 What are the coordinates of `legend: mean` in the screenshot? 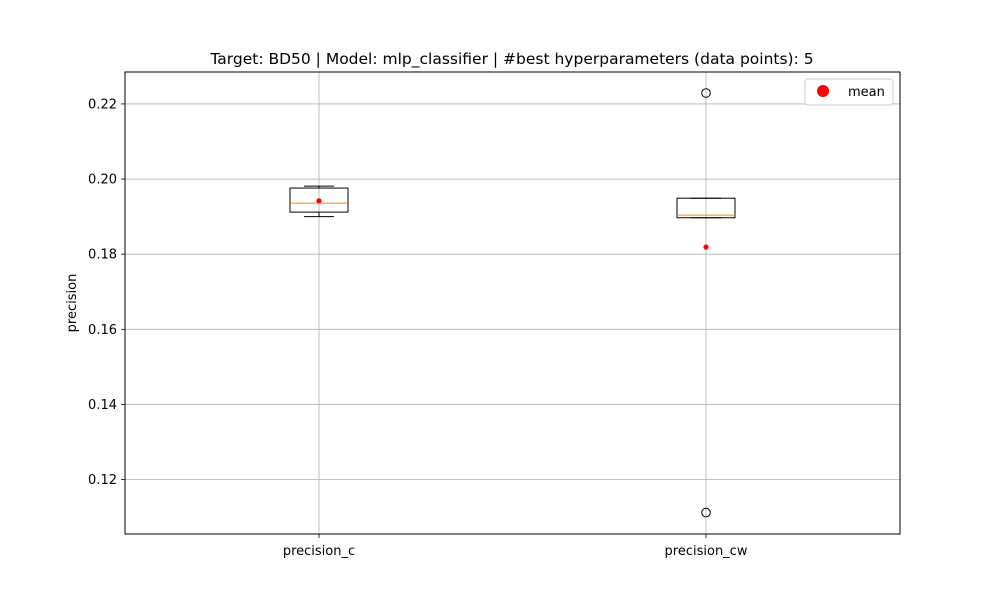 It's located at (849, 92).